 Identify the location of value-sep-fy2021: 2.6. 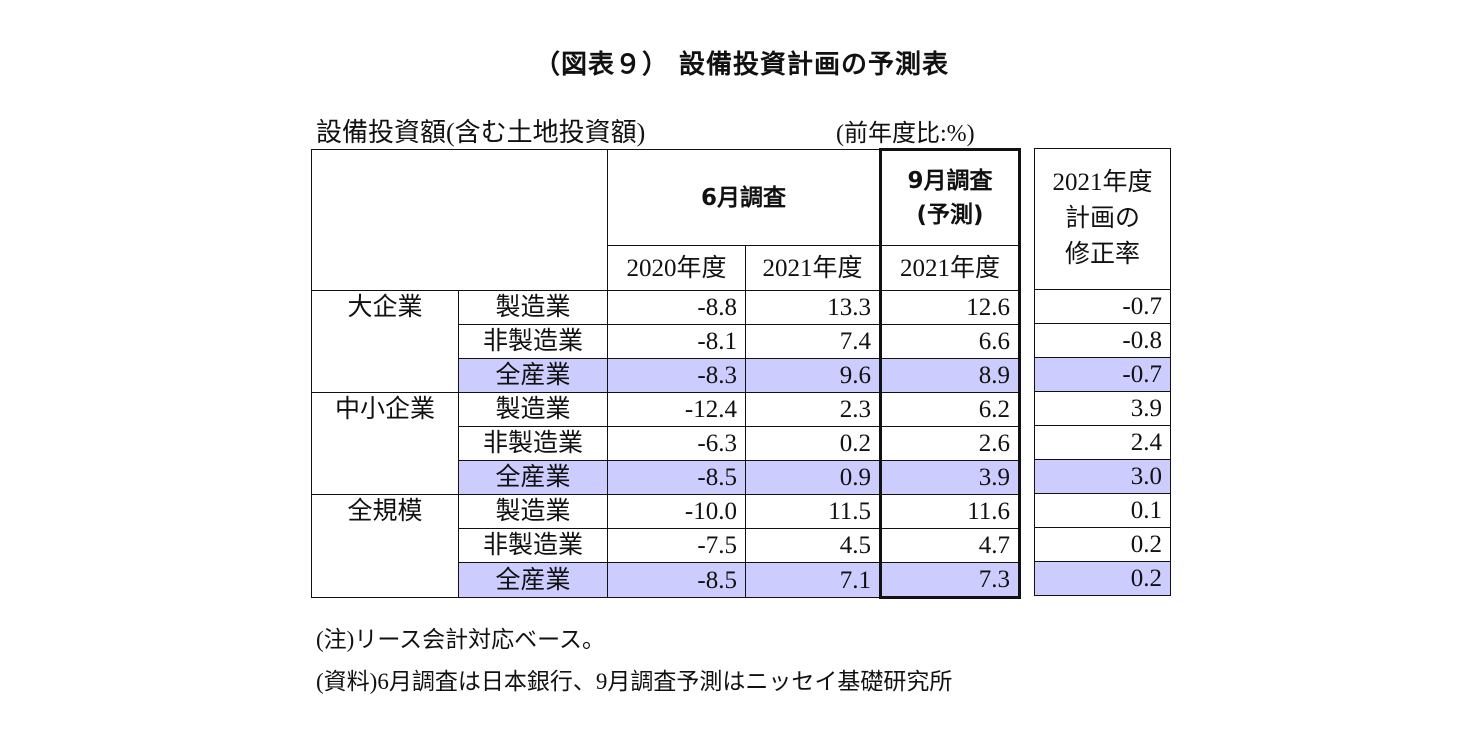
(950, 443).